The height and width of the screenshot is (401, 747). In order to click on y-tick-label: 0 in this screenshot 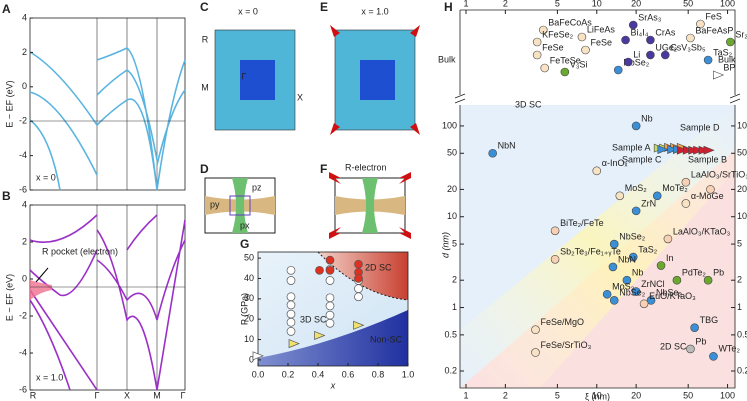, I will do `click(24, 86)`.